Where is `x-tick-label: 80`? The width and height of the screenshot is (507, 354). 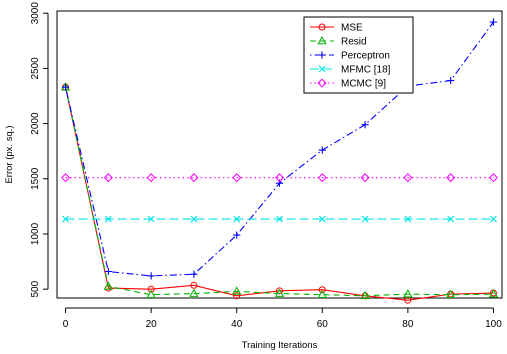 x-tick-label: 80 is located at coordinates (408, 324).